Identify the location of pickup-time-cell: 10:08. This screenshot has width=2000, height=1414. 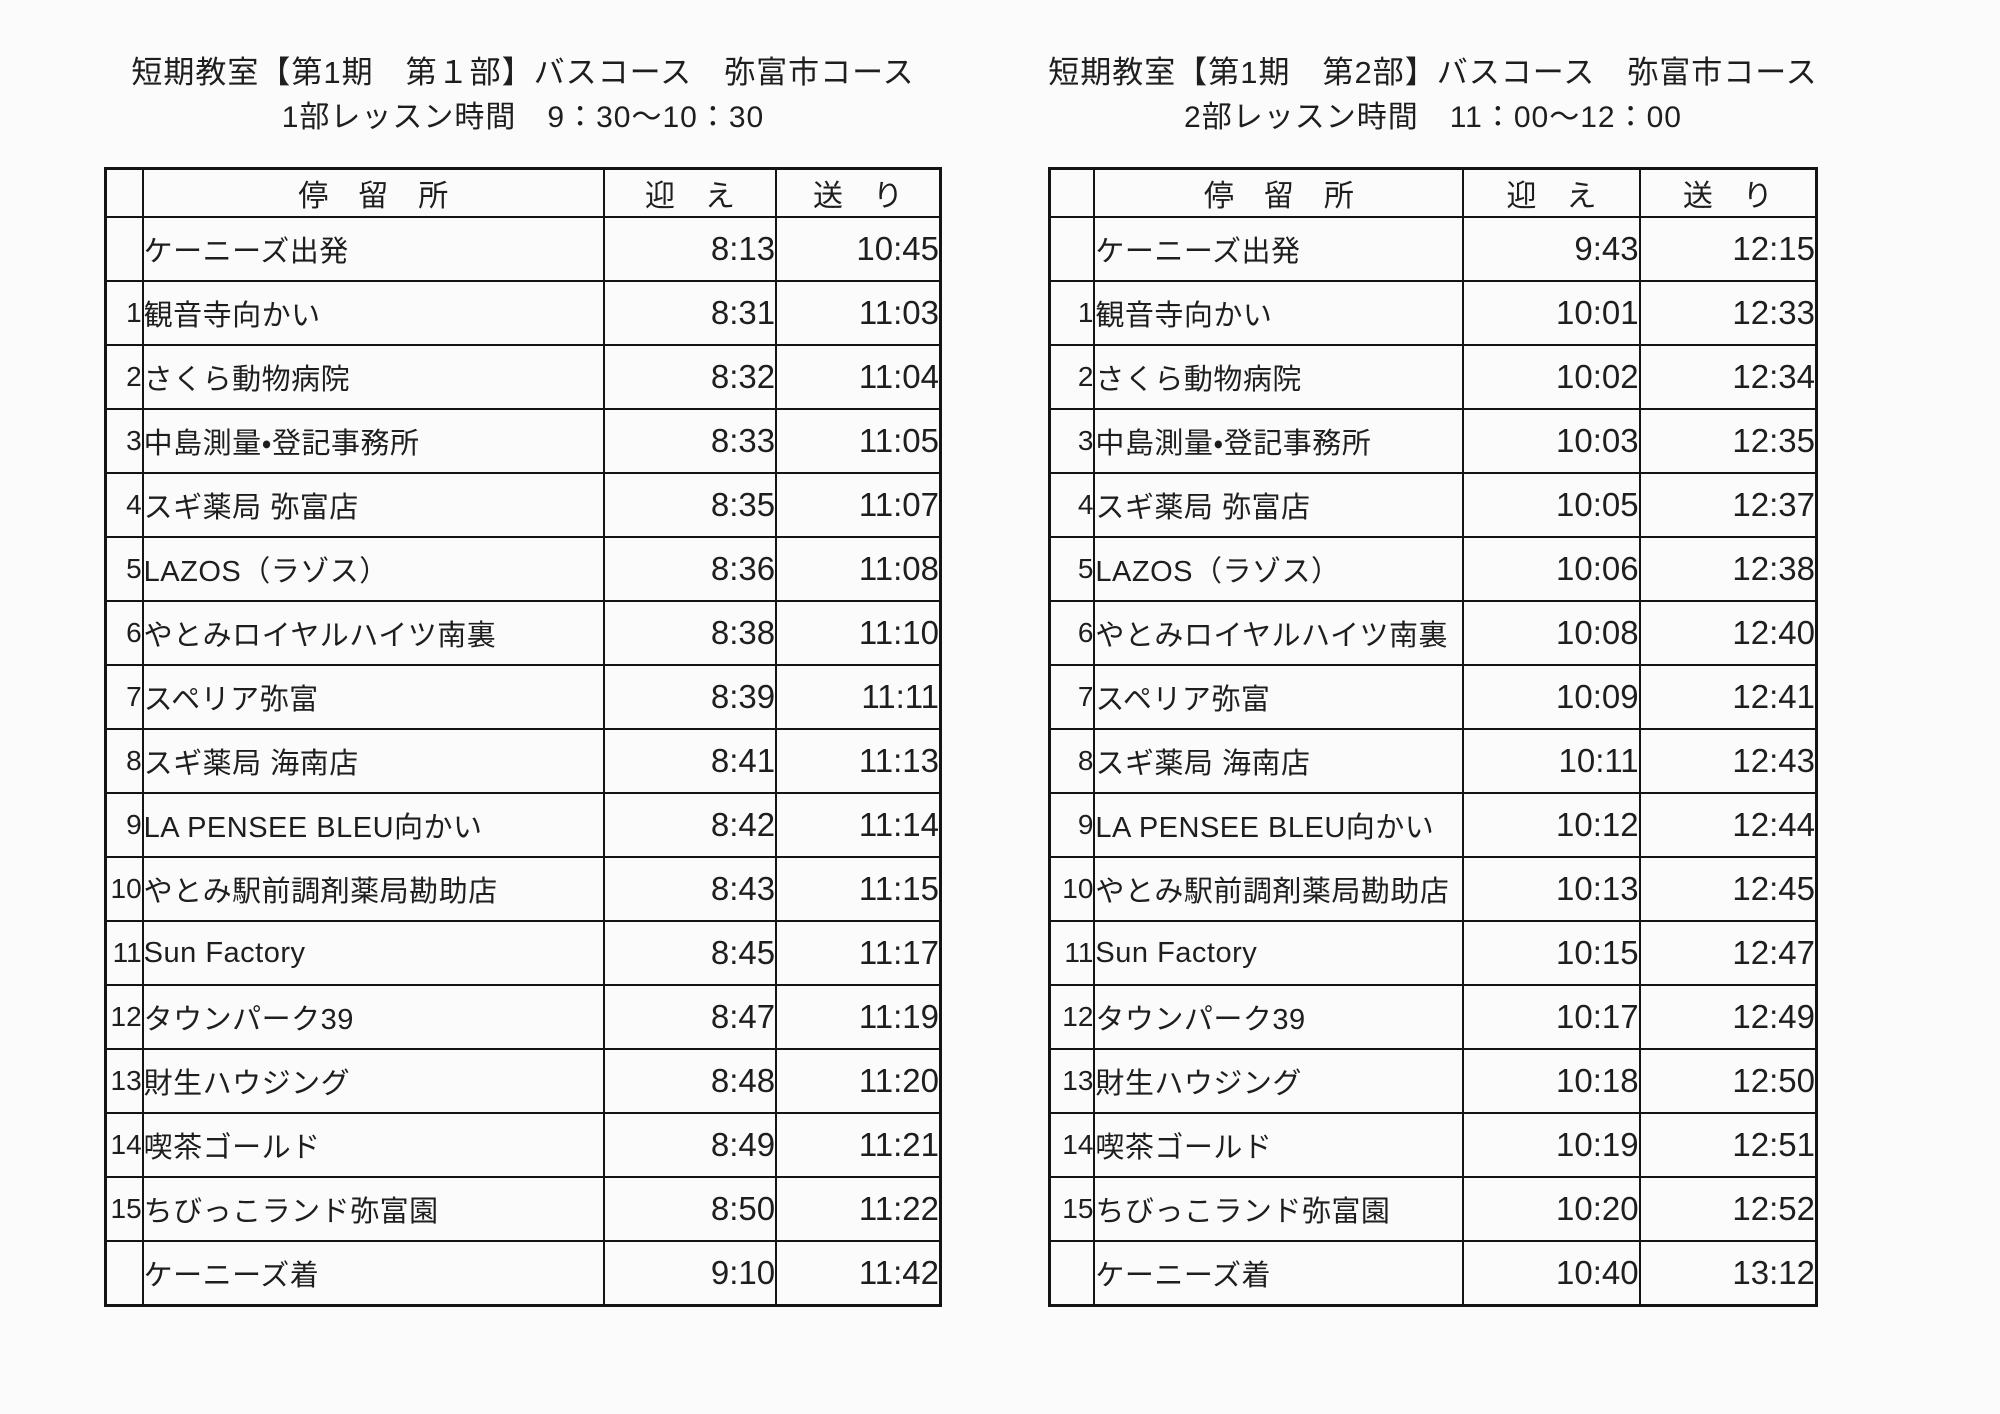
(1551, 633).